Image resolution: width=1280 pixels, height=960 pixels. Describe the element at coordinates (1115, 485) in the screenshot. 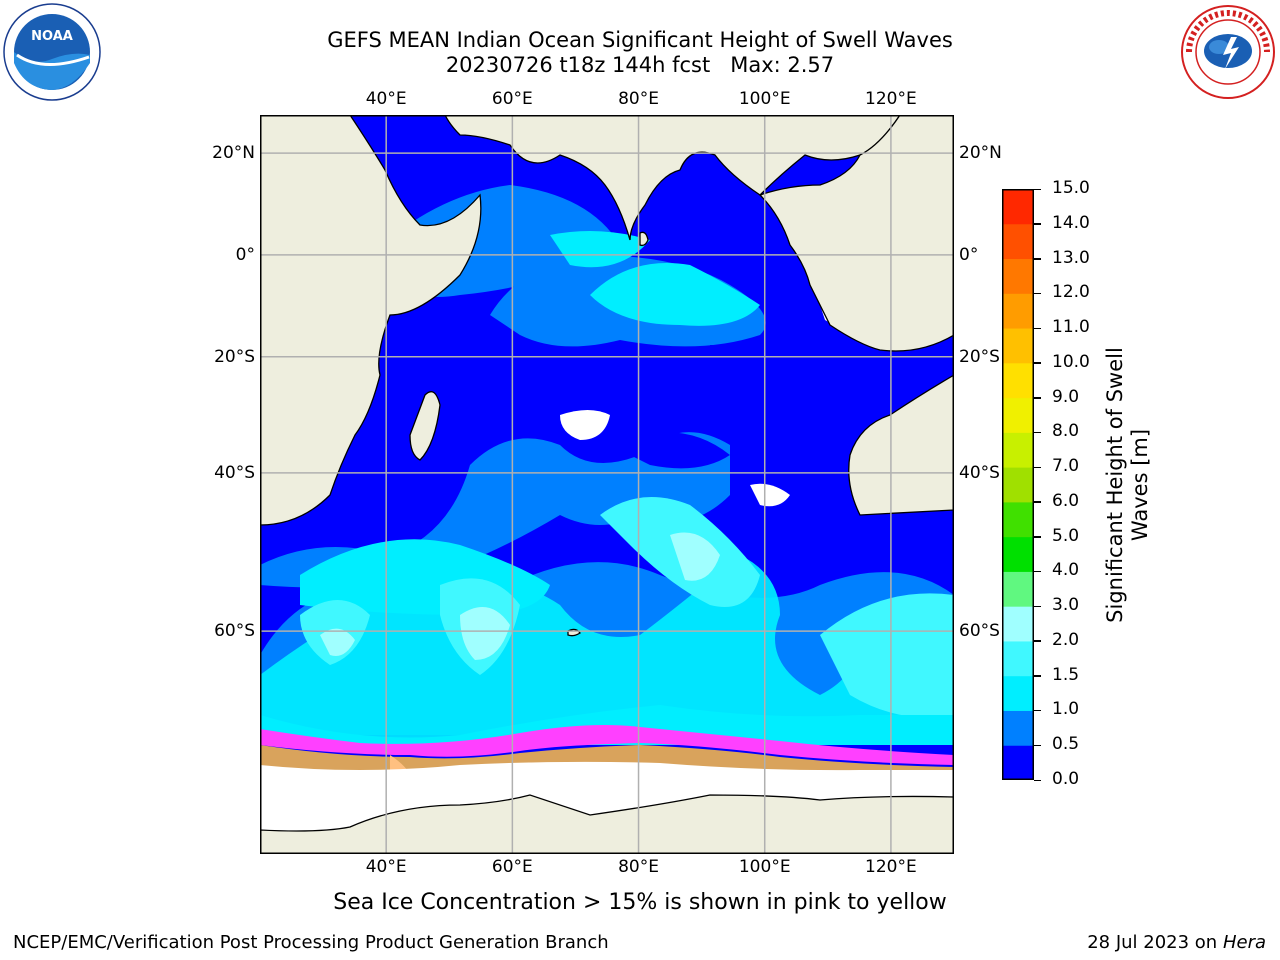

I see `colorbar-title-line1: Significant Height of Swell` at that location.